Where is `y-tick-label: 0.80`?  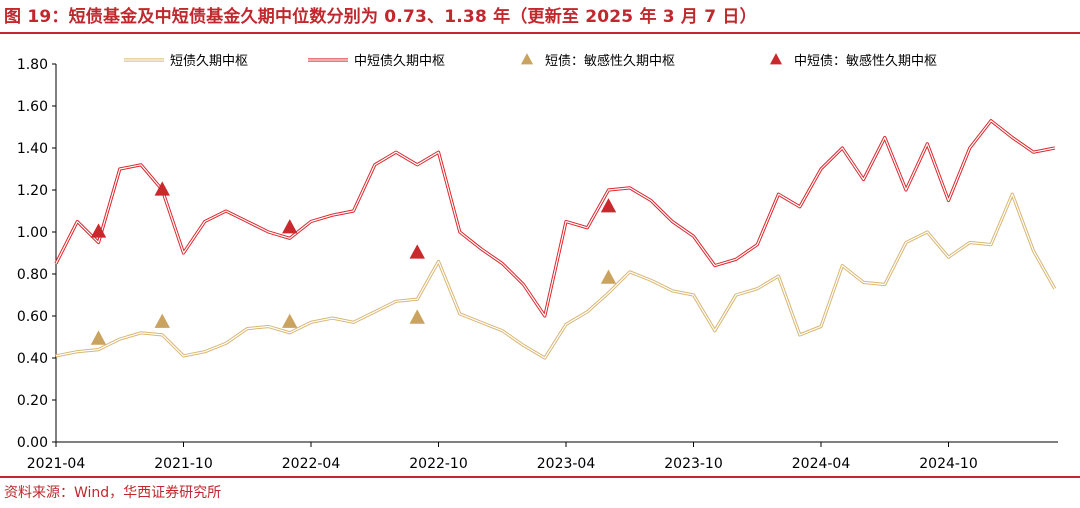
y-tick-label: 0.80 is located at coordinates (32, 275).